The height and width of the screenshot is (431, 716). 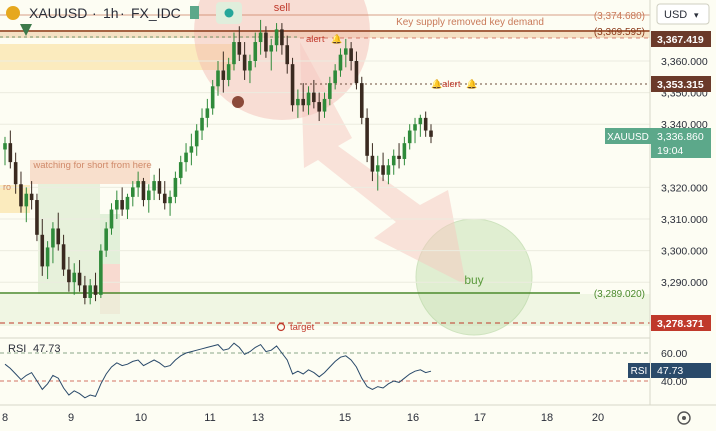 I want to click on price-tick-label: 3,320.000, so click(x=684, y=188).